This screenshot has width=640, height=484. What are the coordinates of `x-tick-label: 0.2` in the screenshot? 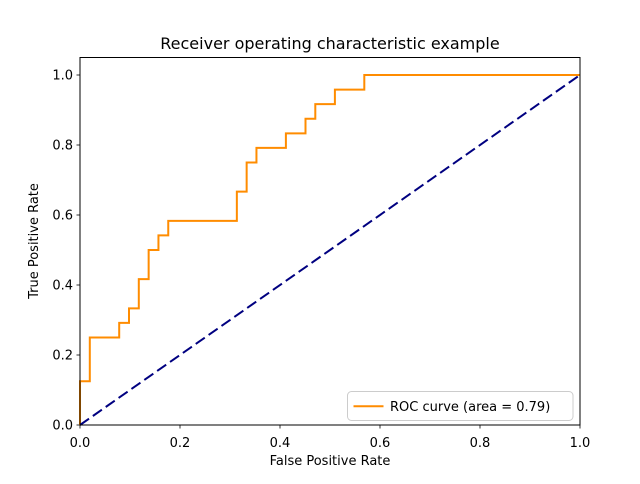 It's located at (180, 443).